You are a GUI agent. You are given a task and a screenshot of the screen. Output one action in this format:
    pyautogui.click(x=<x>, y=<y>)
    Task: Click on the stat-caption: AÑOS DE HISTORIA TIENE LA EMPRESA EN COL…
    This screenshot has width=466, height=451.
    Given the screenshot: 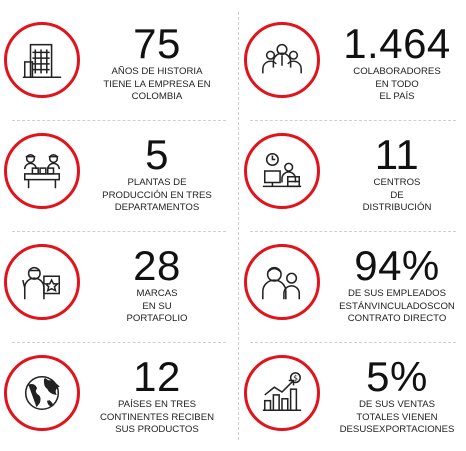 What is the action you would take?
    pyautogui.click(x=157, y=85)
    